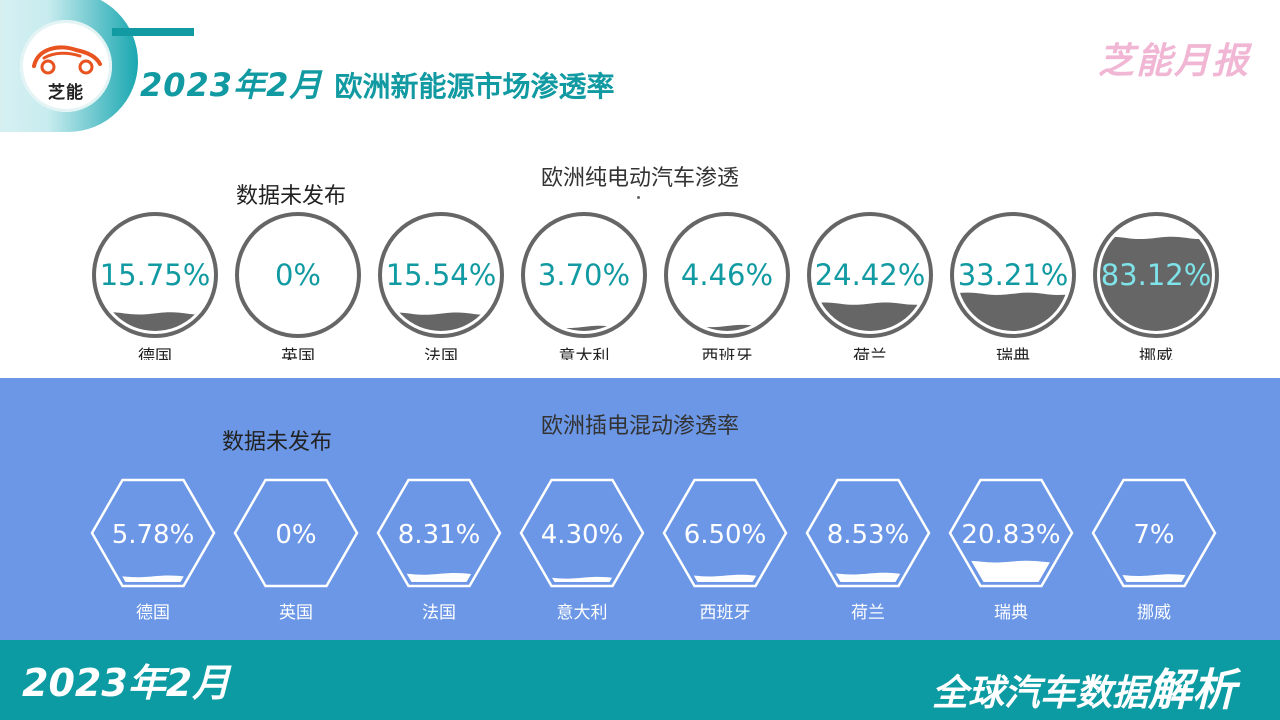 The width and height of the screenshot is (1280, 720). I want to click on phev-value-label: 6.50%, so click(725, 535).